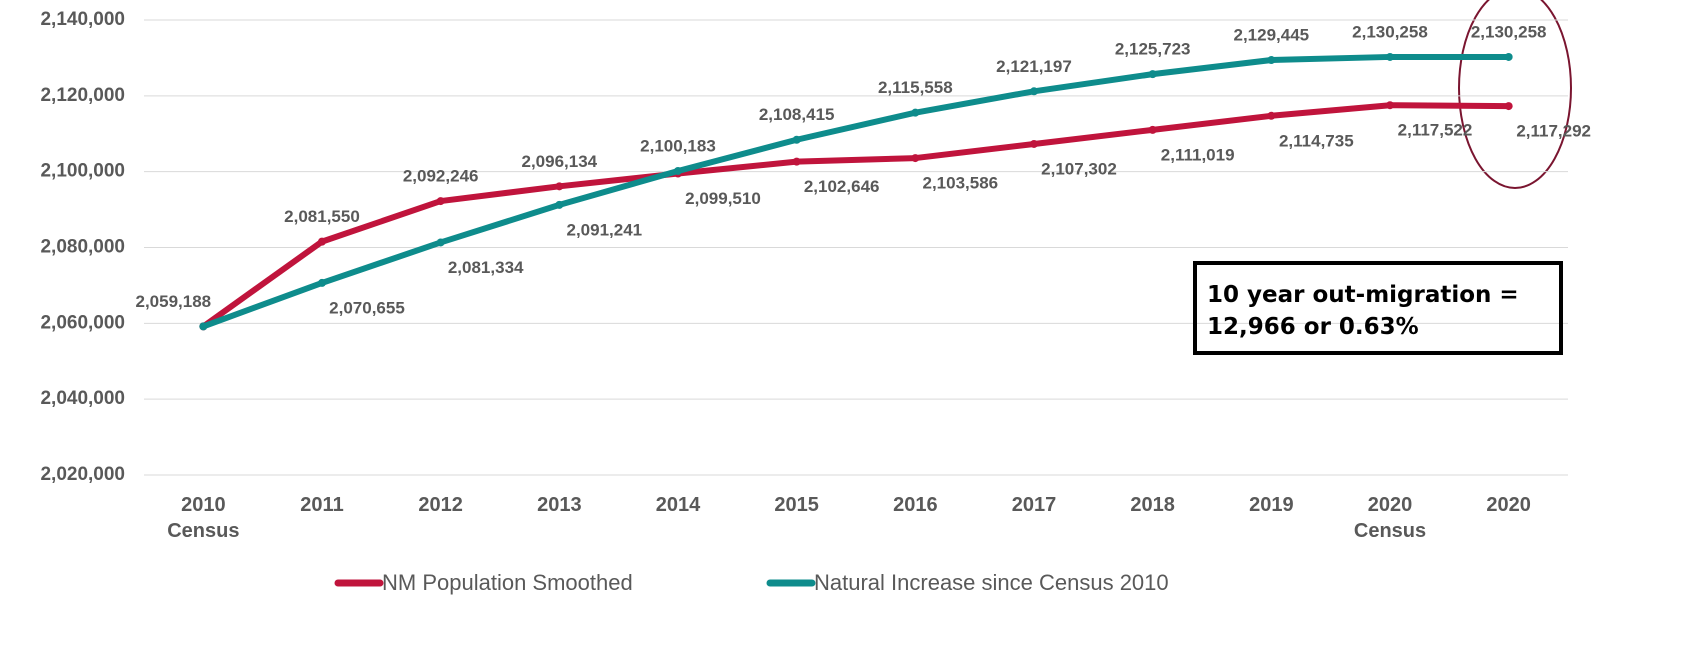 The width and height of the screenshot is (1690, 645). What do you see at coordinates (961, 183) in the screenshot?
I see `data-label: 2,103,586` at bounding box center [961, 183].